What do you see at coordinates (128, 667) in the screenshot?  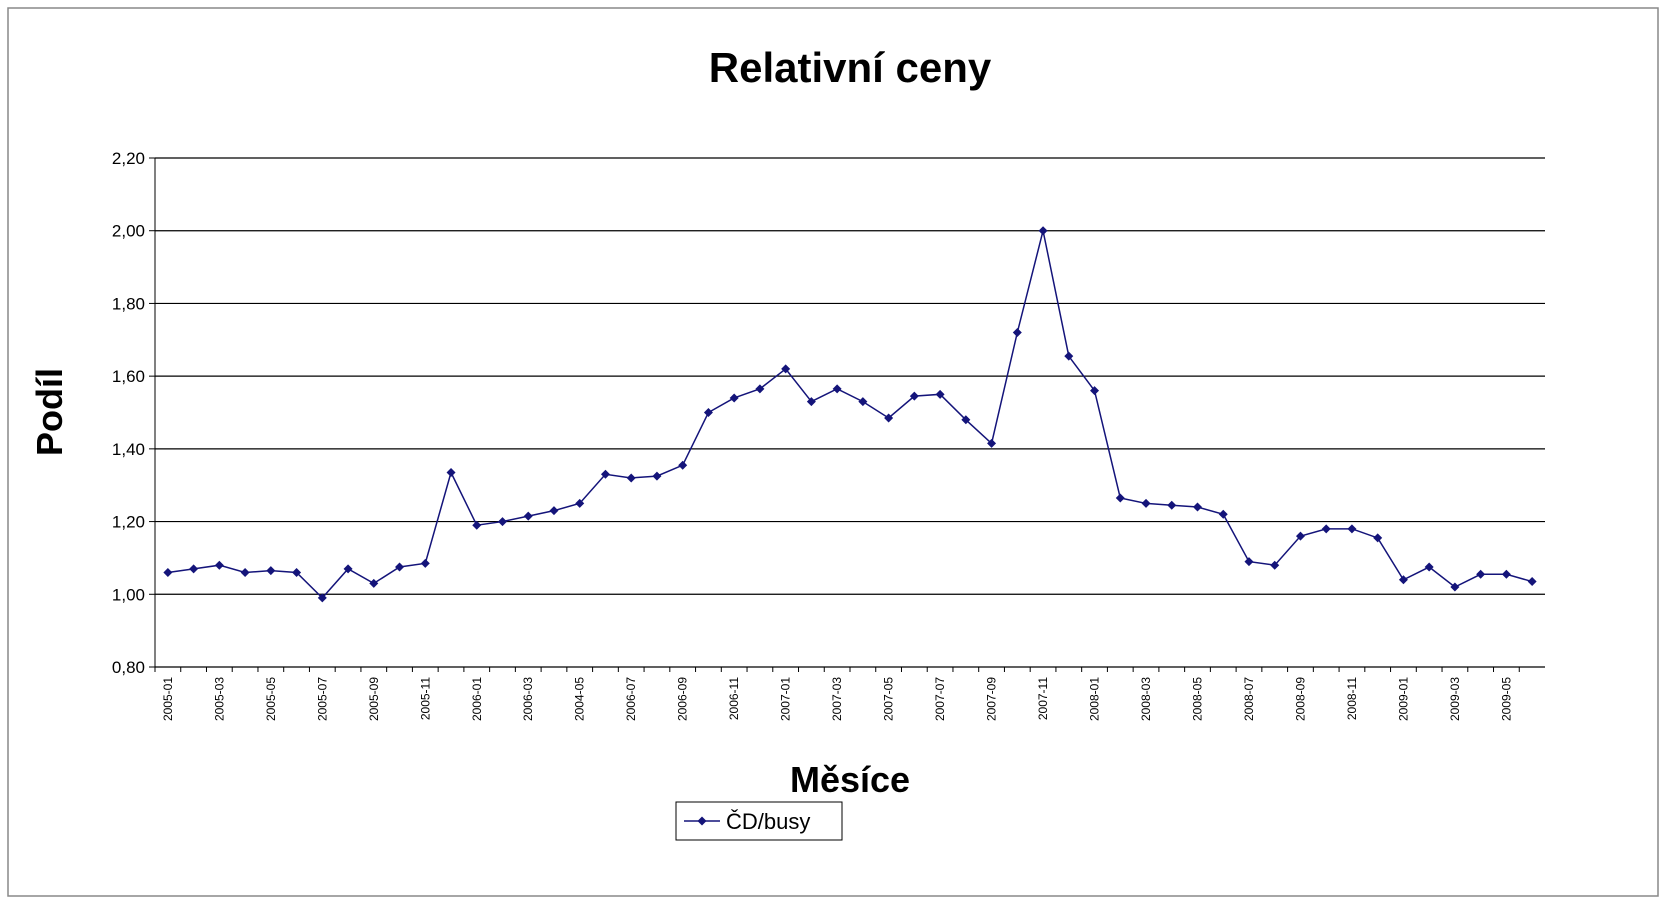 I see `y-tick-label: 0,80` at bounding box center [128, 667].